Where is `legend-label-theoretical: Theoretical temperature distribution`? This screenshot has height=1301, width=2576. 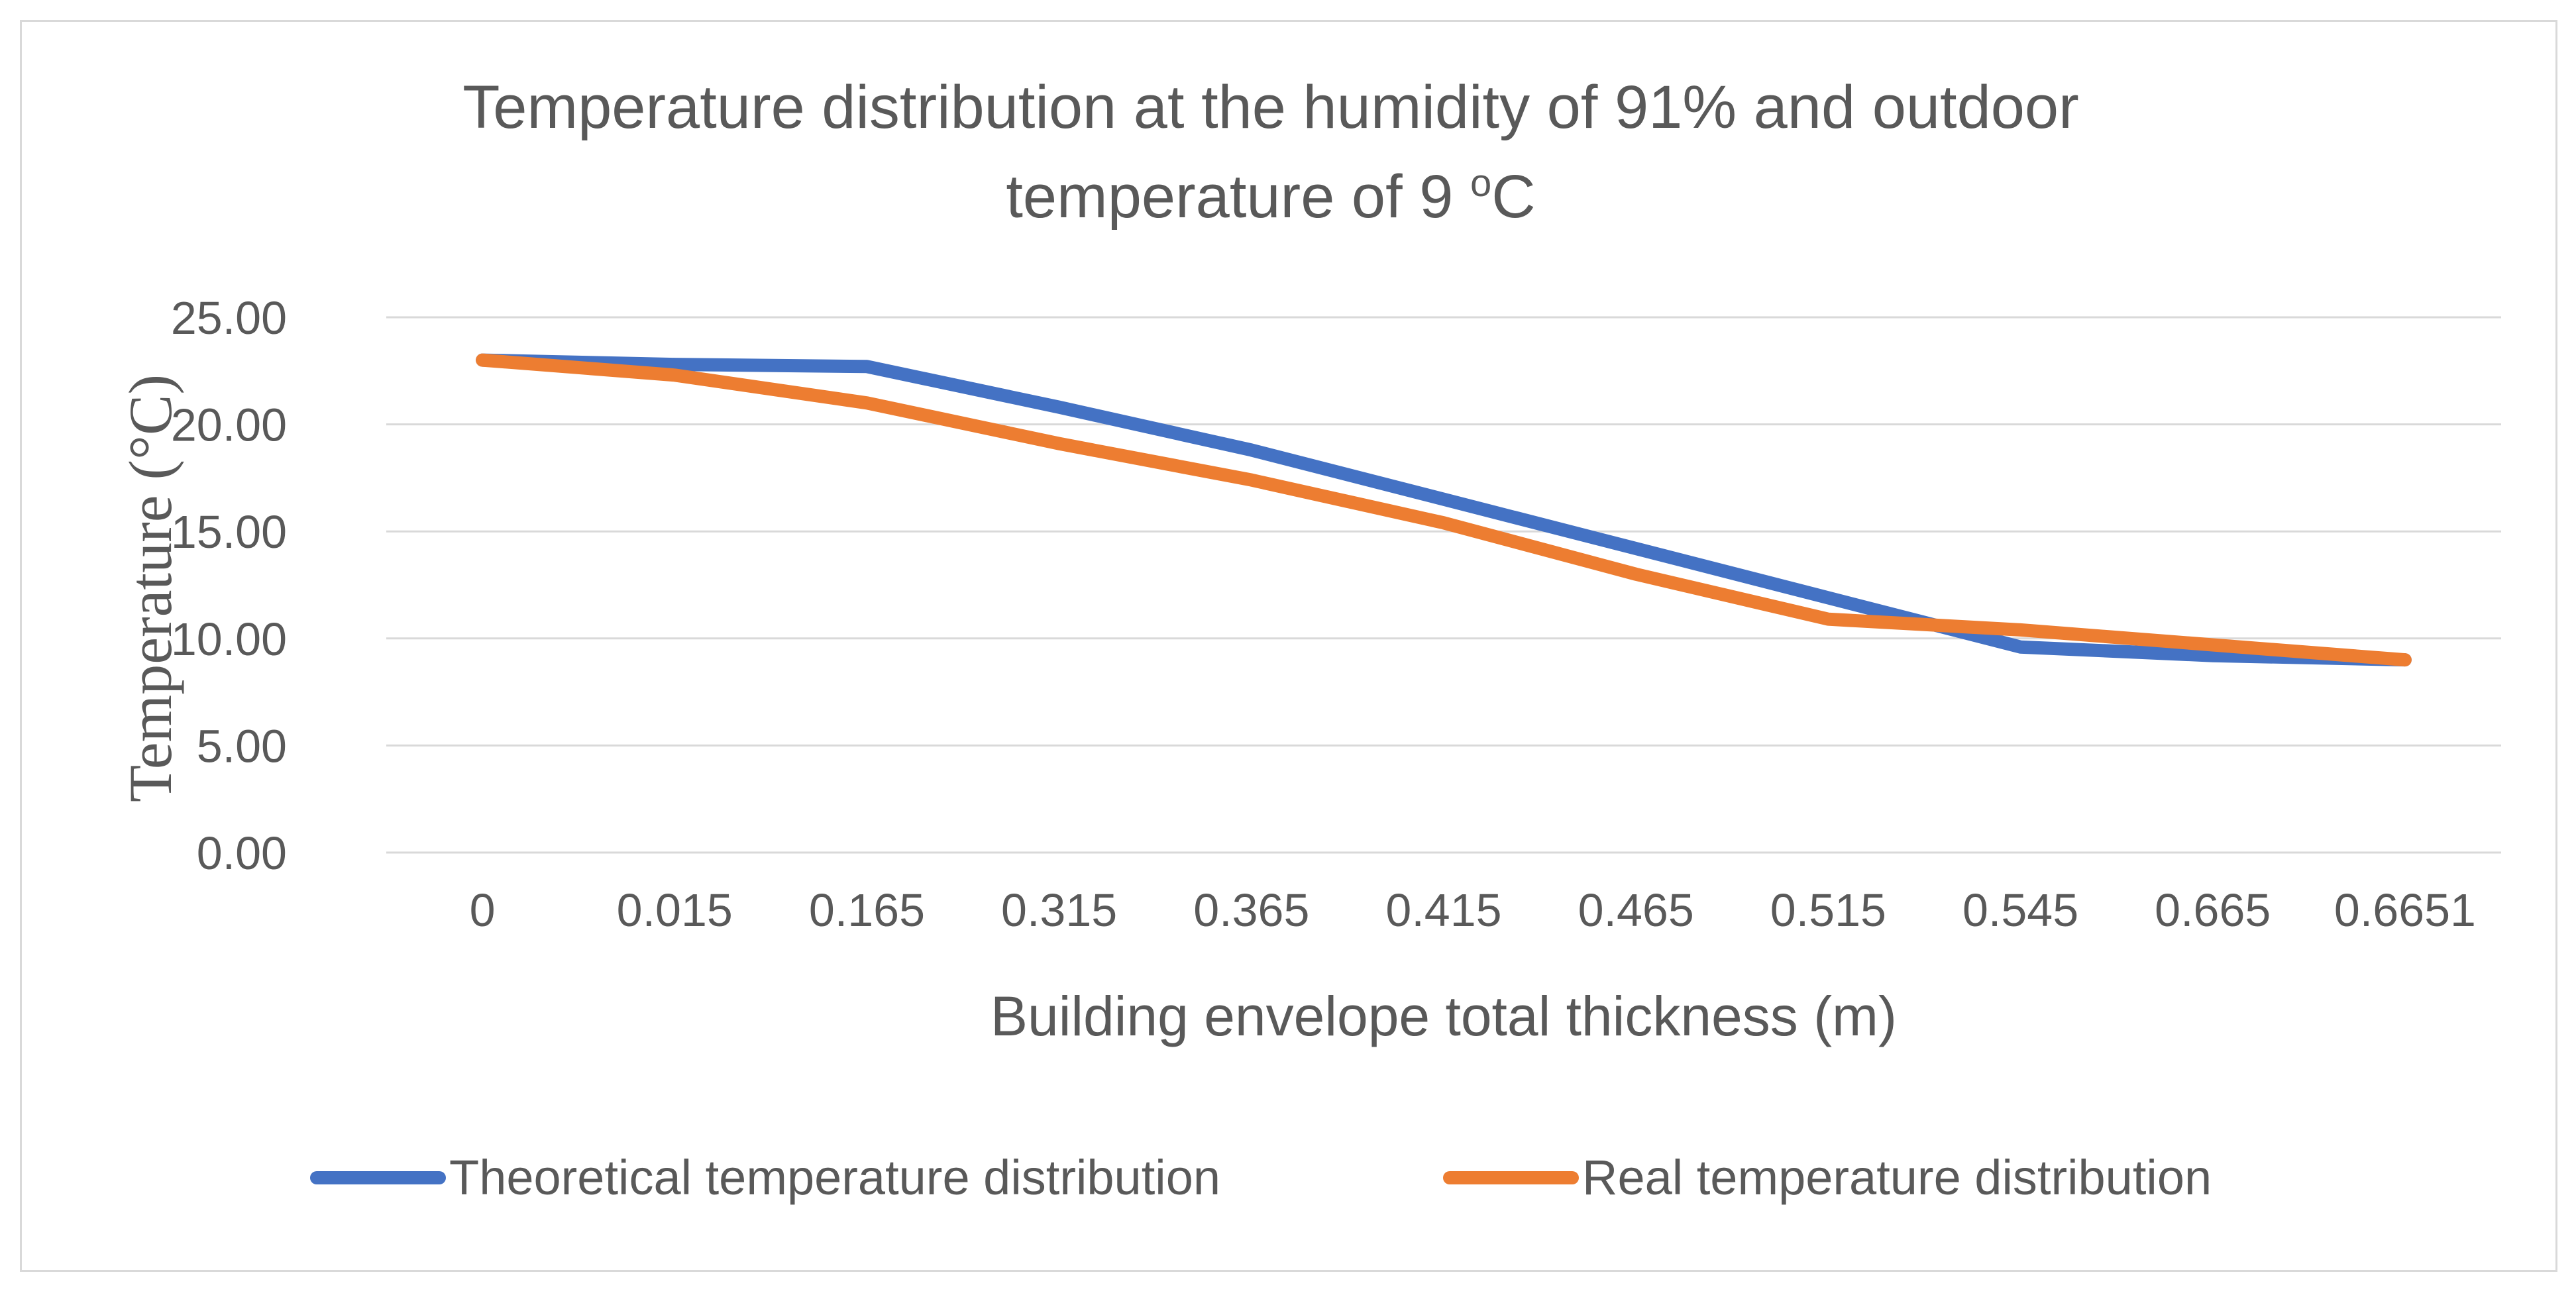
legend-label-theoretical: Theoretical temperature distribution is located at coordinates (834, 1177).